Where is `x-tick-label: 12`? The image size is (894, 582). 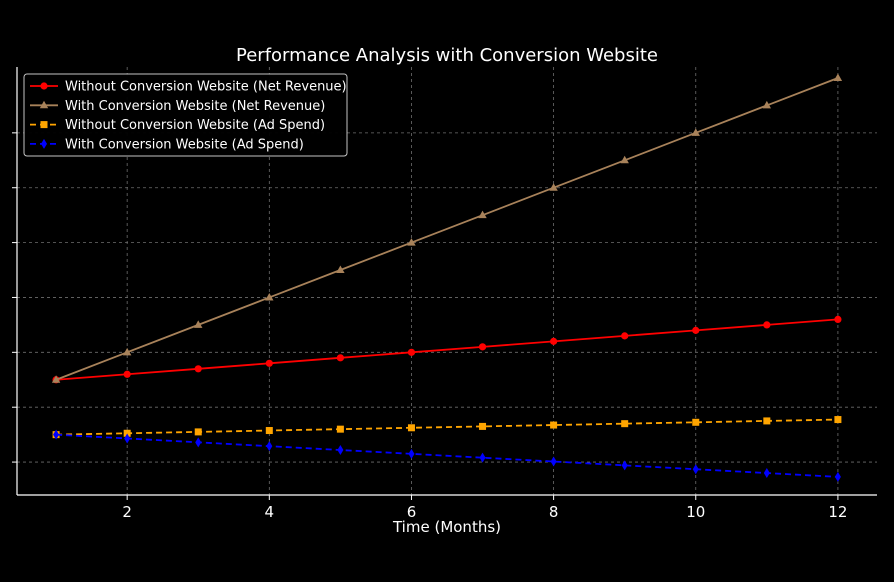
x-tick-label: 12 is located at coordinates (837, 512).